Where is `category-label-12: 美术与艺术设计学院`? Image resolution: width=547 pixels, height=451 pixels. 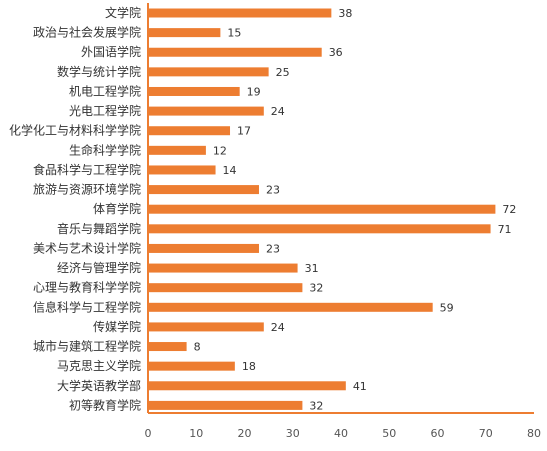
category-label-12: 美术与艺术设计学院 is located at coordinates (87, 247).